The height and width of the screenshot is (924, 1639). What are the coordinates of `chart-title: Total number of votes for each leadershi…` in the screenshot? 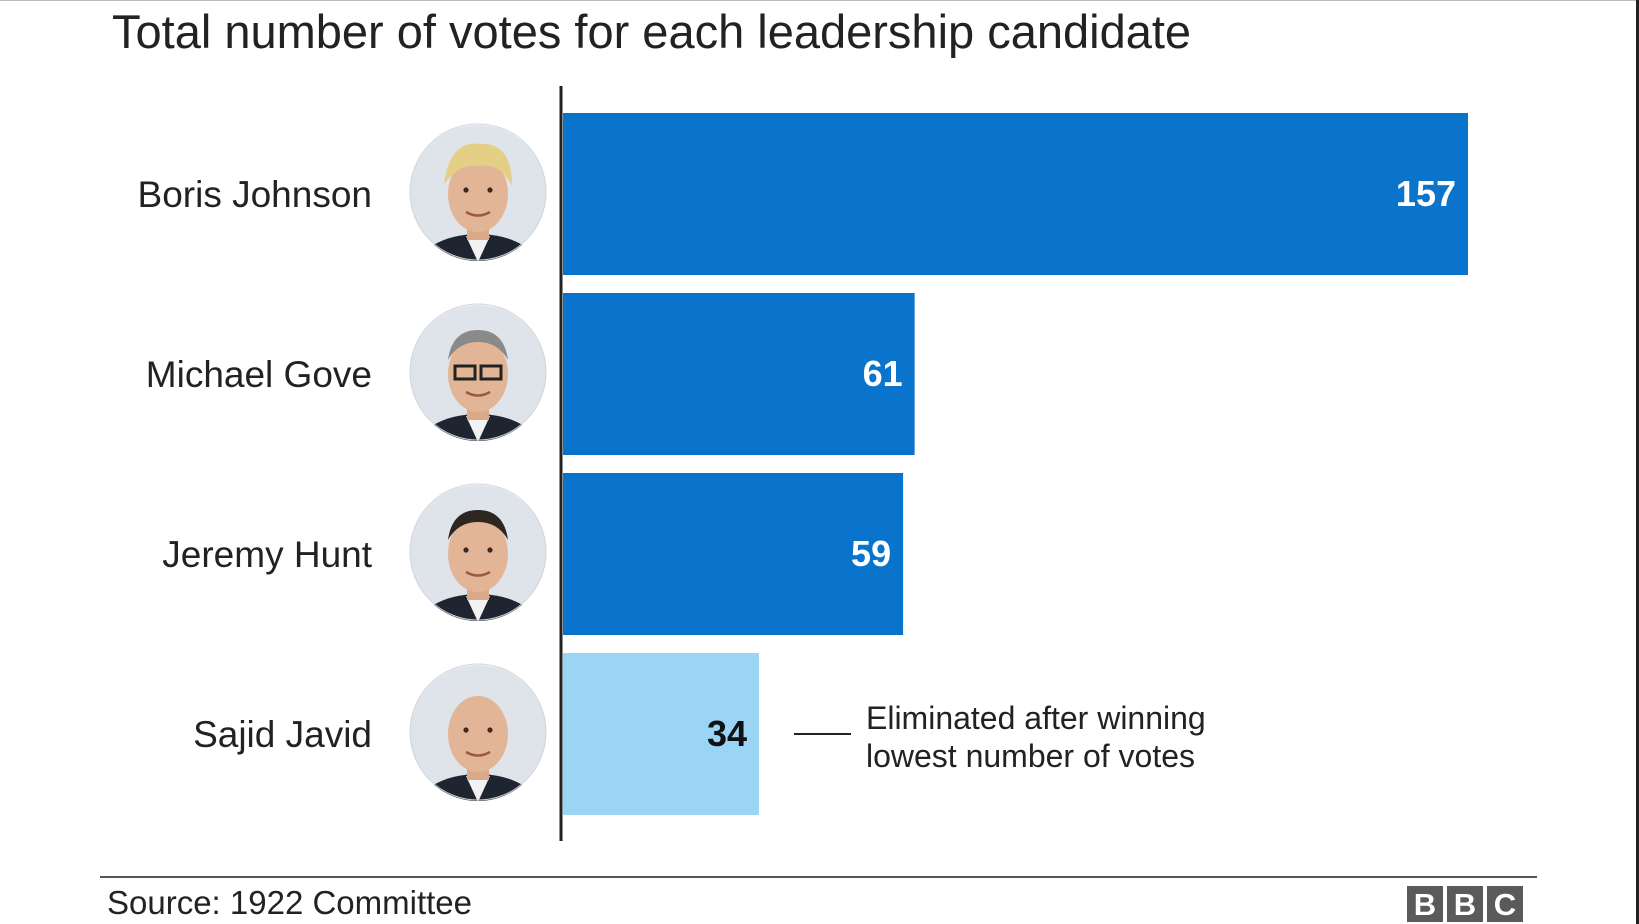 It's located at (652, 31).